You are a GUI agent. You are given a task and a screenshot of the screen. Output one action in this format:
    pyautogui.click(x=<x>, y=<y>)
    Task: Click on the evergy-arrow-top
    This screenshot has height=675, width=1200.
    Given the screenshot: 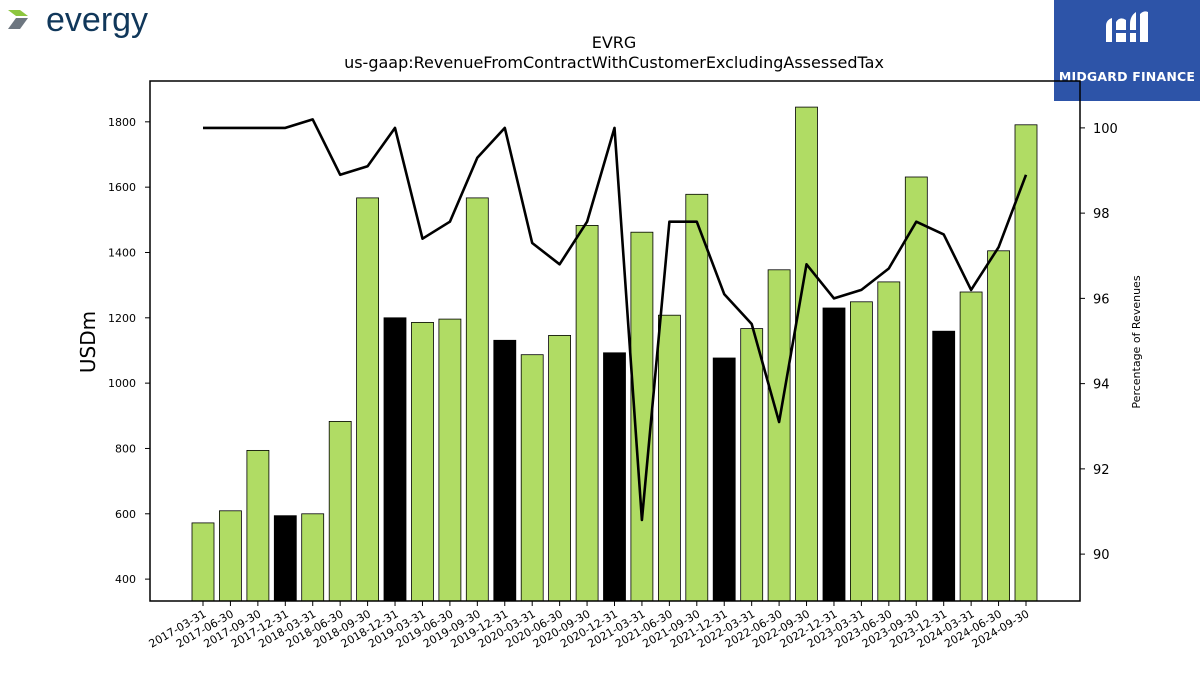 What is the action you would take?
    pyautogui.click(x=18, y=13)
    